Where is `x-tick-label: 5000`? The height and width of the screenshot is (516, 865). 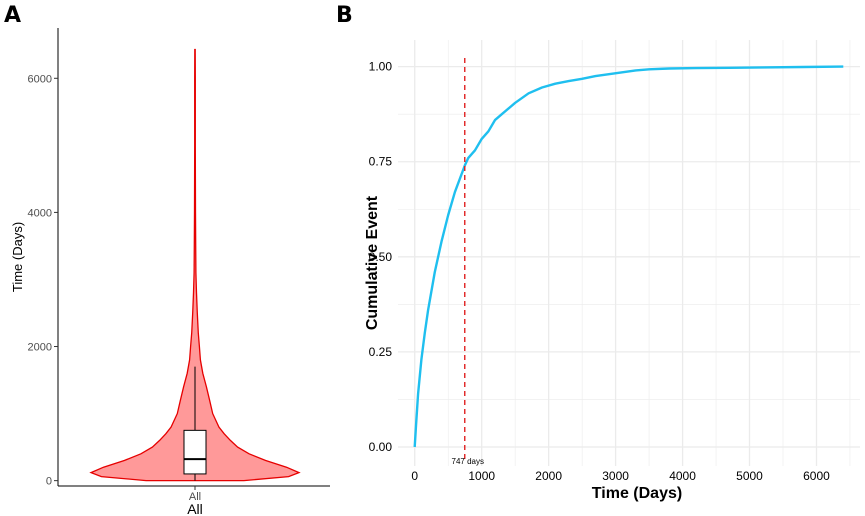
x-tick-label: 5000 is located at coordinates (749, 476).